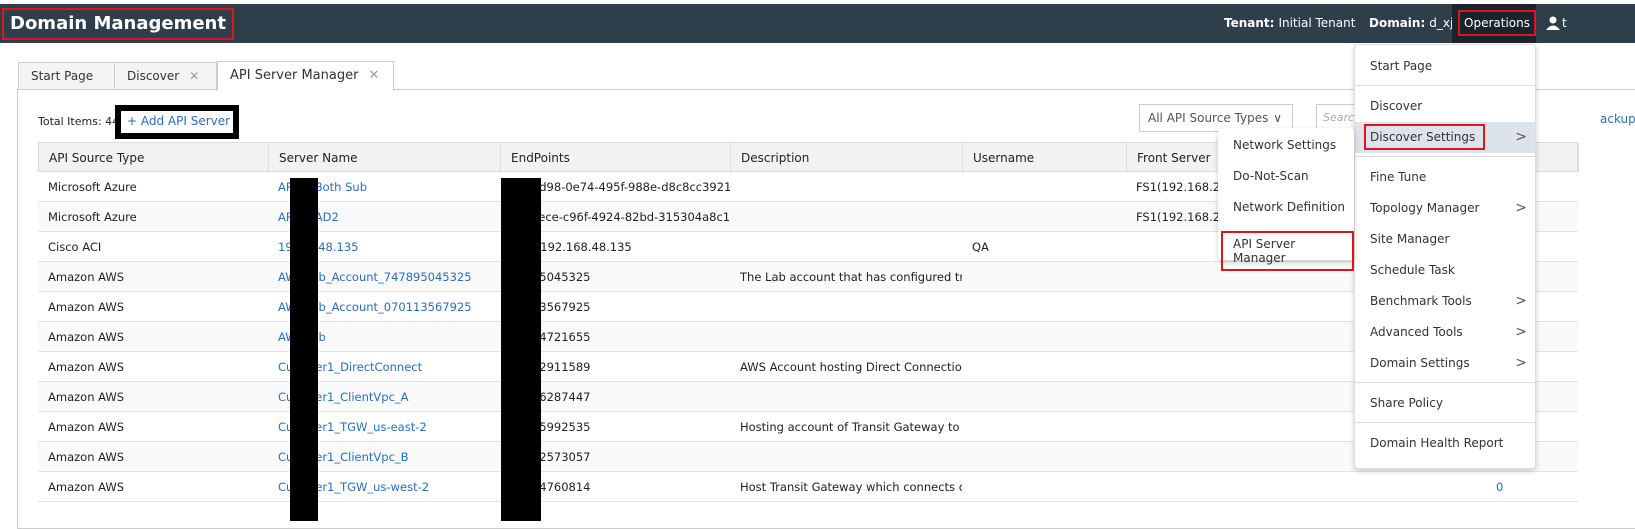 The height and width of the screenshot is (529, 1635). What do you see at coordinates (350, 367) in the screenshot?
I see `cell-name: Cu er1_DirectConnect` at bounding box center [350, 367].